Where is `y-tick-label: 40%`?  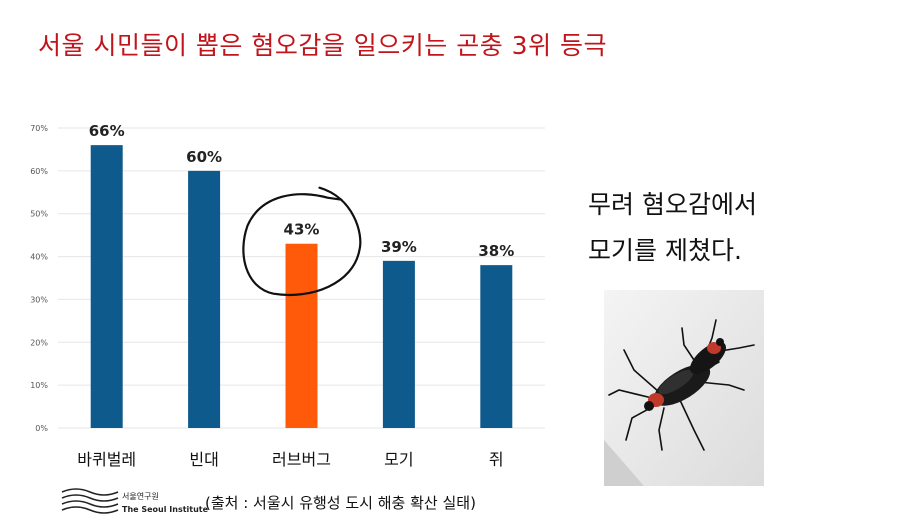 y-tick-label: 40% is located at coordinates (39, 257).